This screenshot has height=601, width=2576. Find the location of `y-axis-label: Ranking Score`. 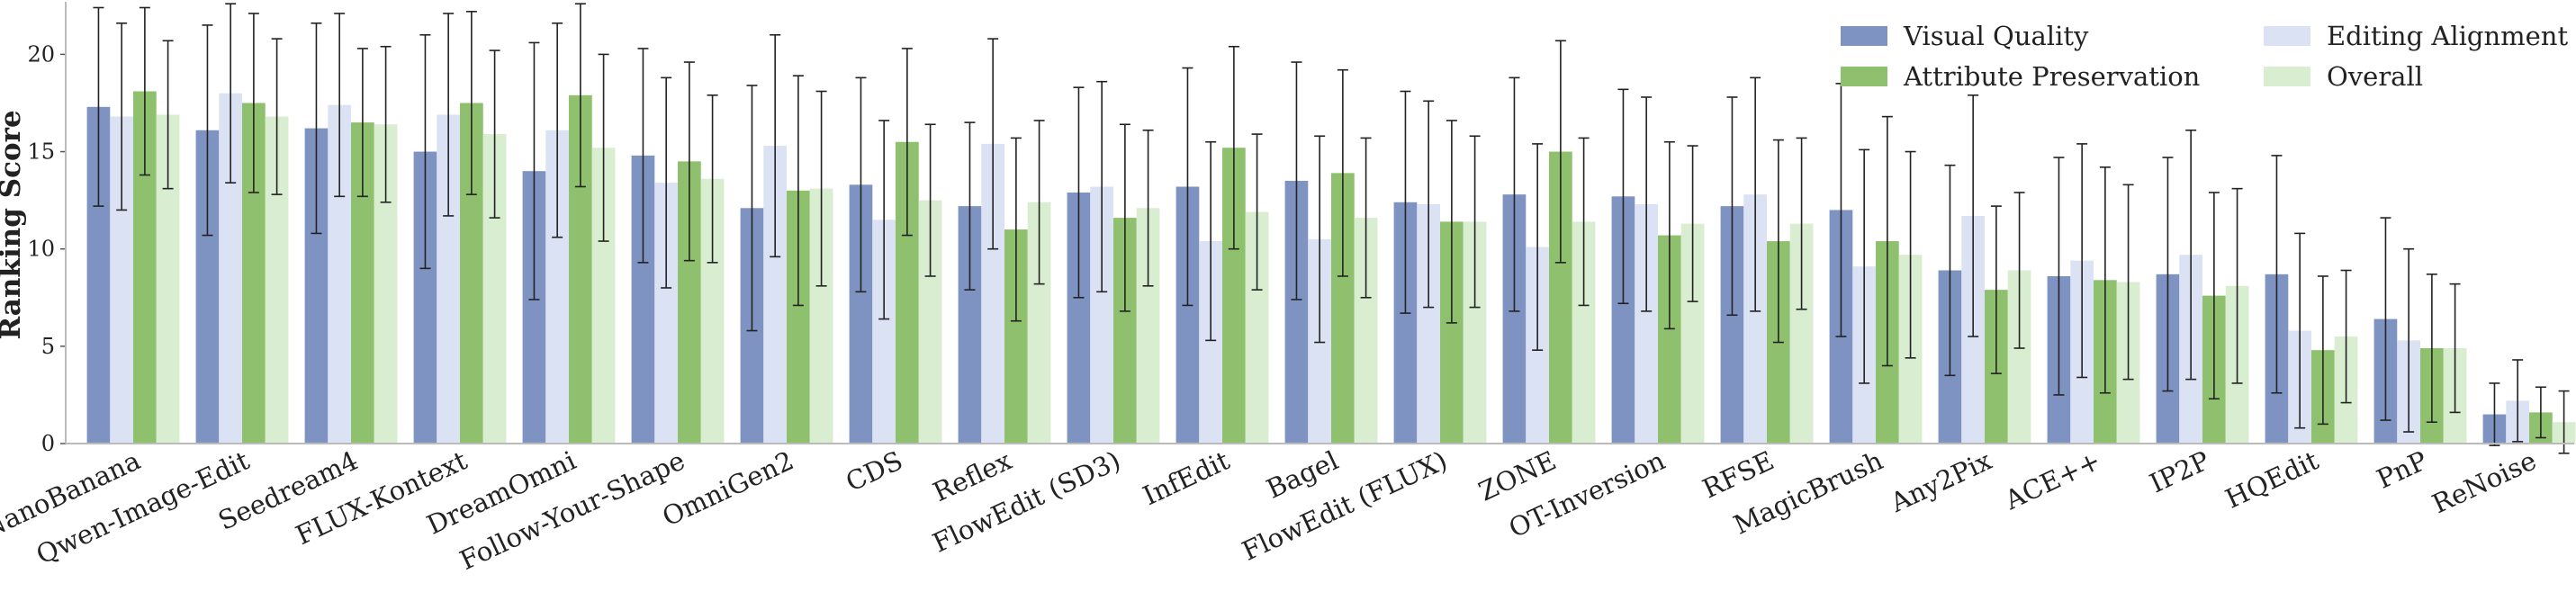

y-axis-label: Ranking Score is located at coordinates (13, 224).